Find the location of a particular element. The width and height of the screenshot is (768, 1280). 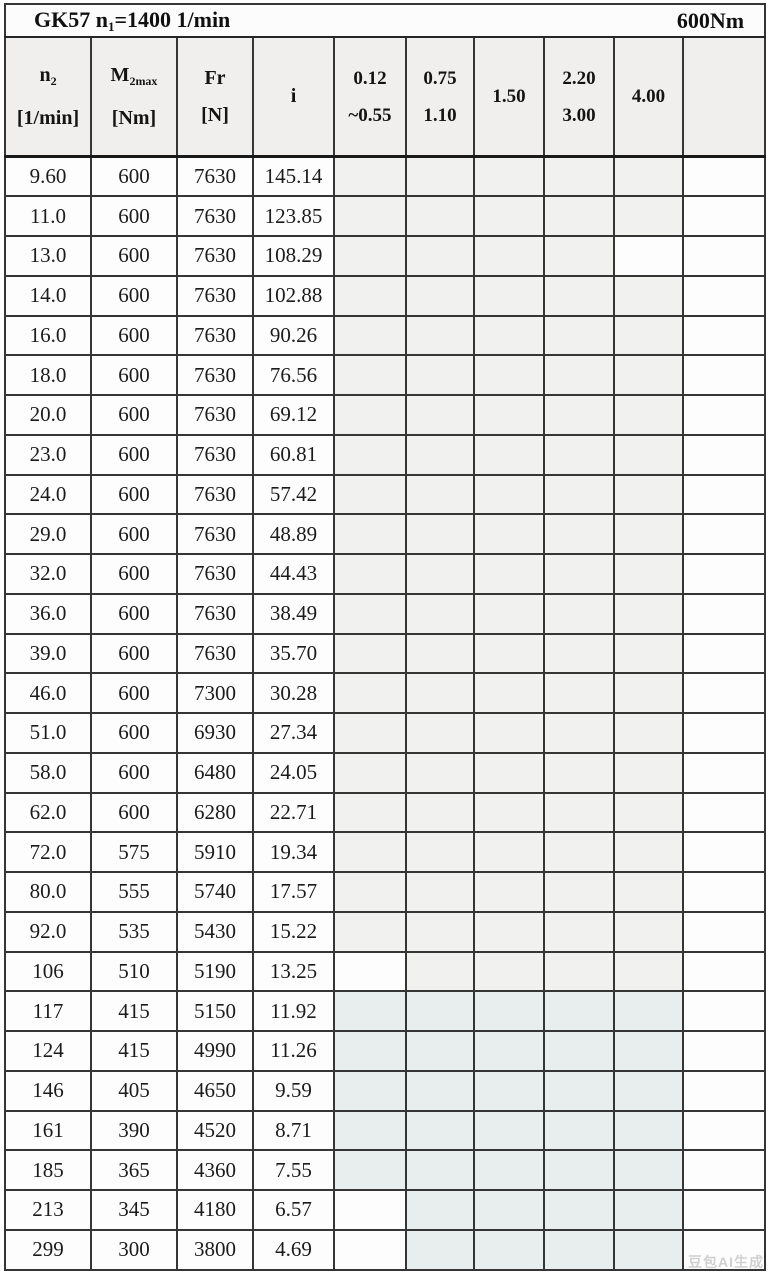

table-row: 36.0 600 7630 38.49 is located at coordinates (385, 613).